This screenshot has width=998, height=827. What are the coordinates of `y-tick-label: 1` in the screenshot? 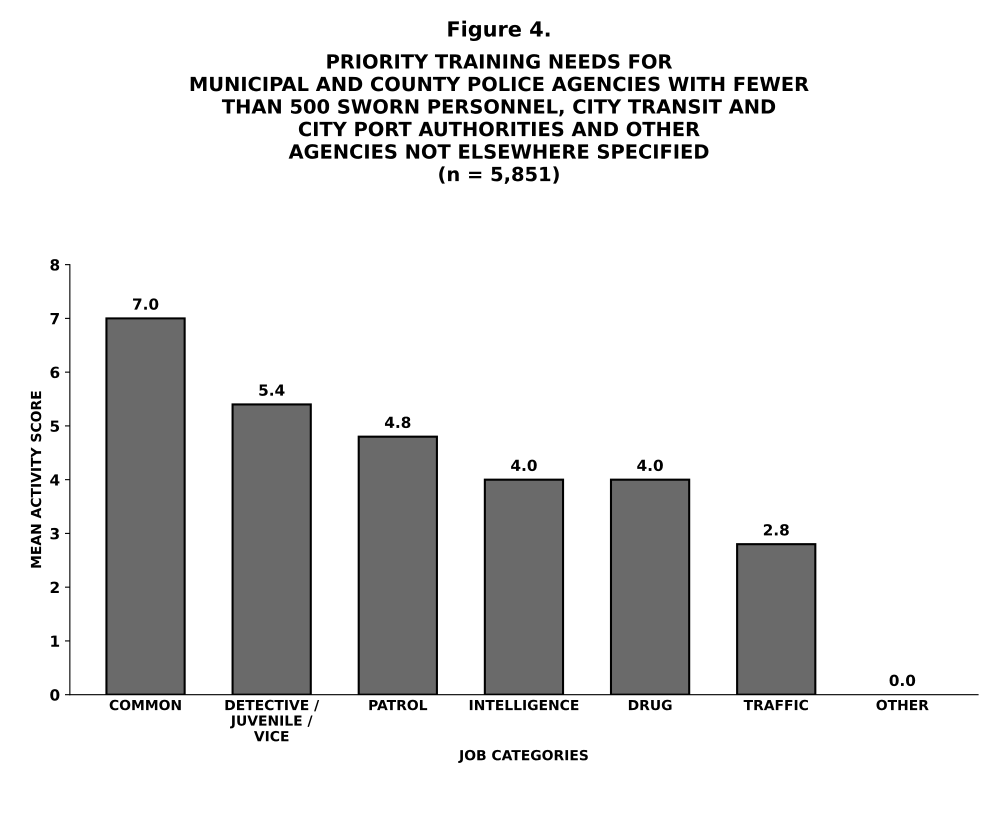 It's located at (55, 641).